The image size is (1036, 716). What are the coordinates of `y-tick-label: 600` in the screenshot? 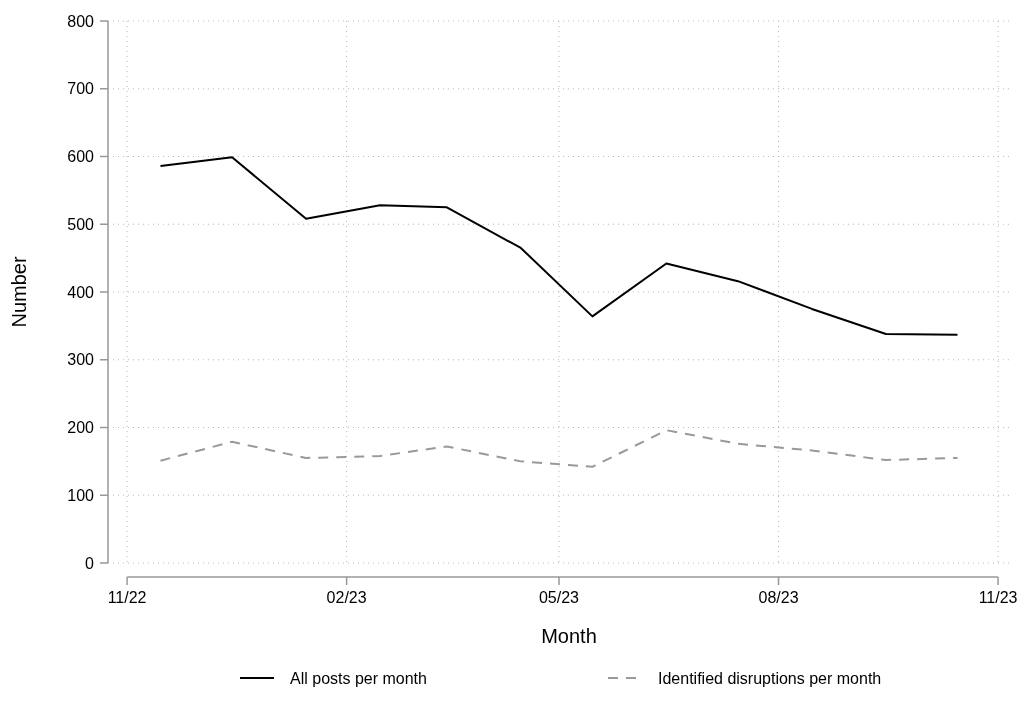 It's located at (81, 157).